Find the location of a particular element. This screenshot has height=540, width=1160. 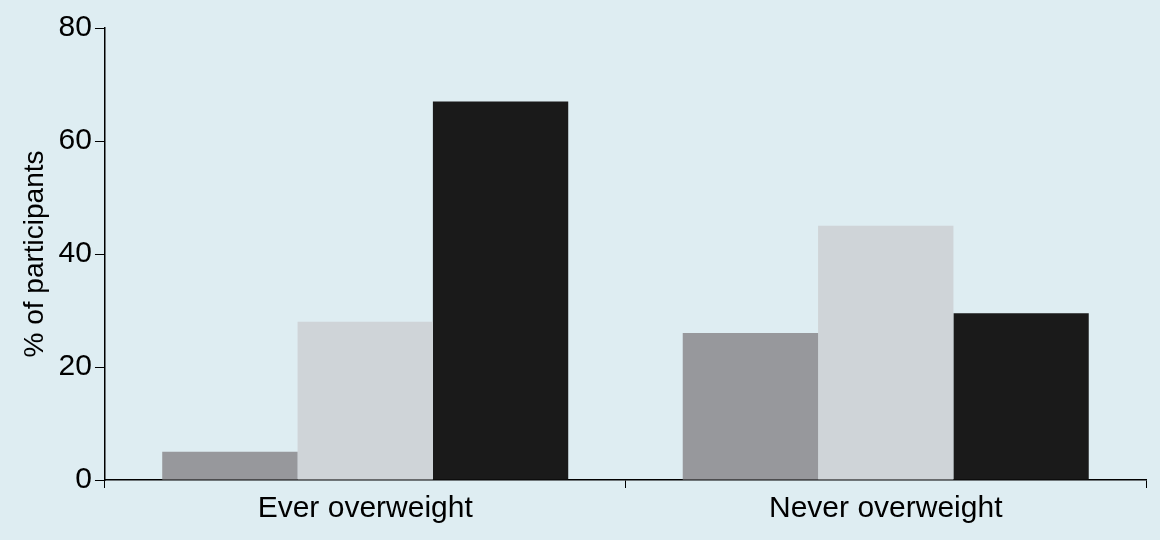

y-tick-label: 60 is located at coordinates (75, 139).